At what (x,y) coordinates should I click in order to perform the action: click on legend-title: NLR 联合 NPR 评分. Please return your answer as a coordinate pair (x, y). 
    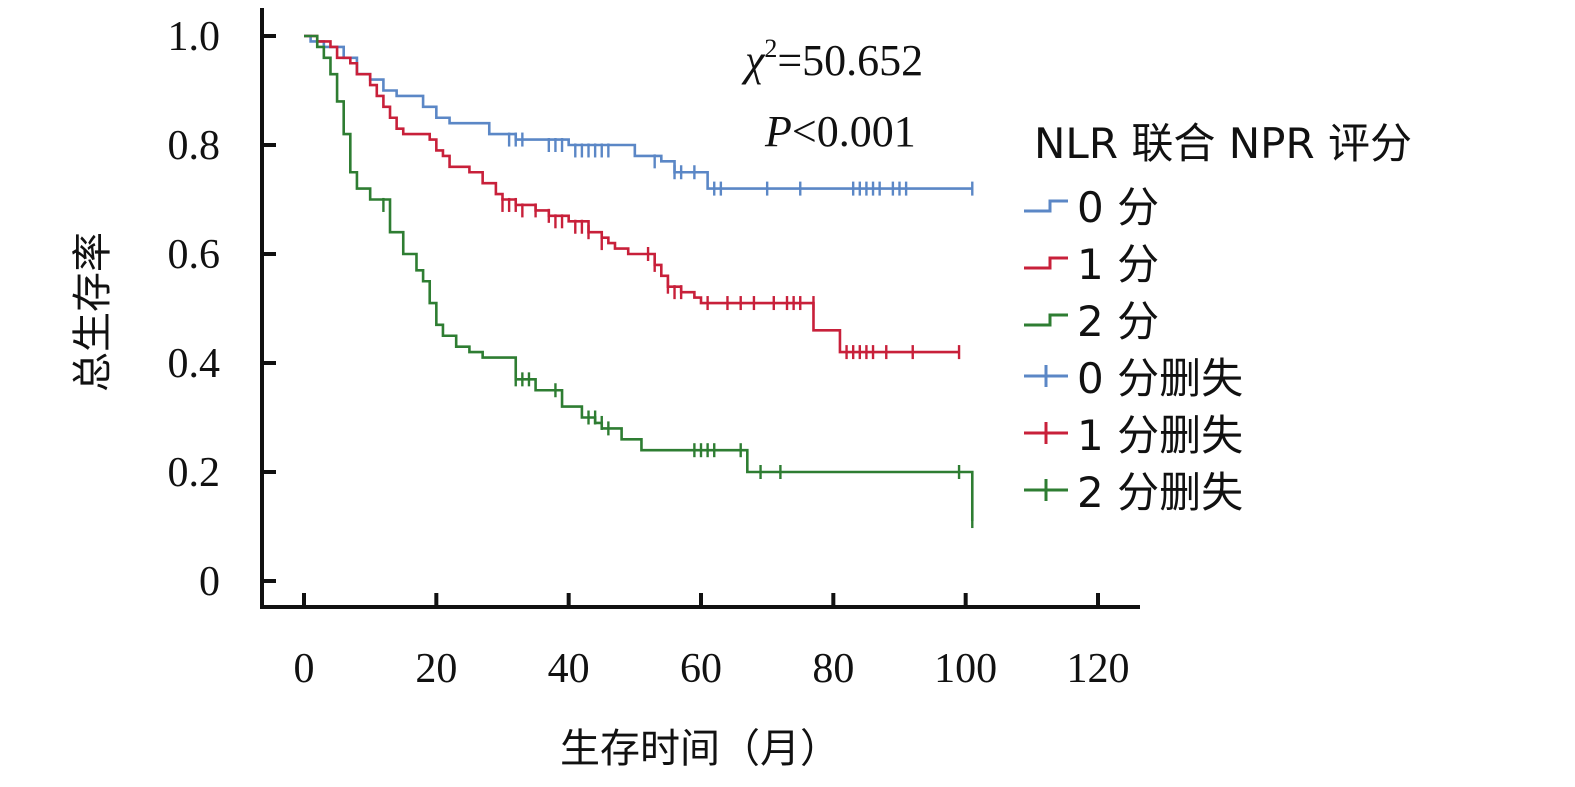
    Looking at the image, I should click on (1223, 143).